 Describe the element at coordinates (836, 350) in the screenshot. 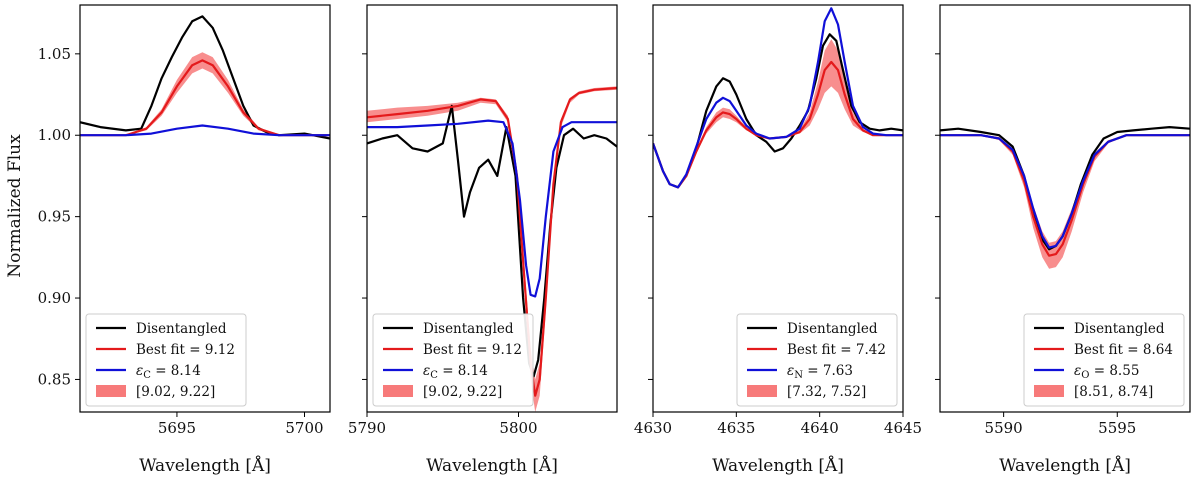

I see `legend-entry-best-fit: Best fit = 7.42` at that location.